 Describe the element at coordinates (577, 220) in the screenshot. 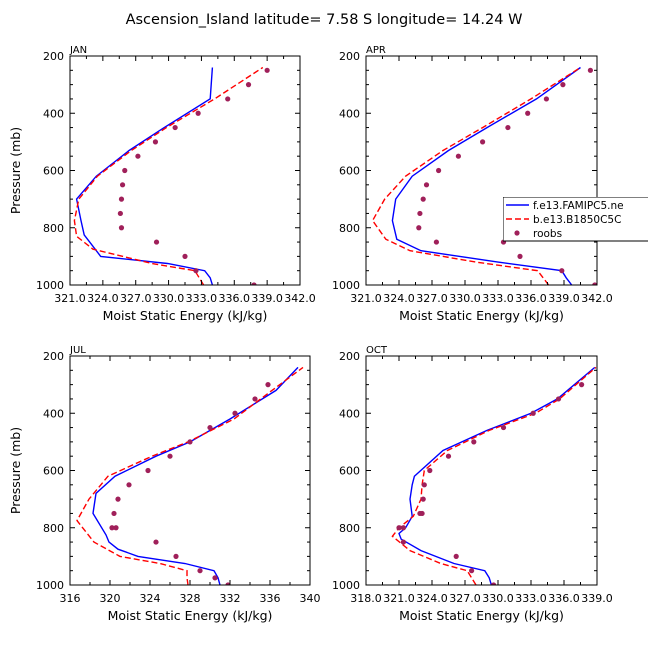

I see `legend-label: b.e13.B1850C5C` at that location.